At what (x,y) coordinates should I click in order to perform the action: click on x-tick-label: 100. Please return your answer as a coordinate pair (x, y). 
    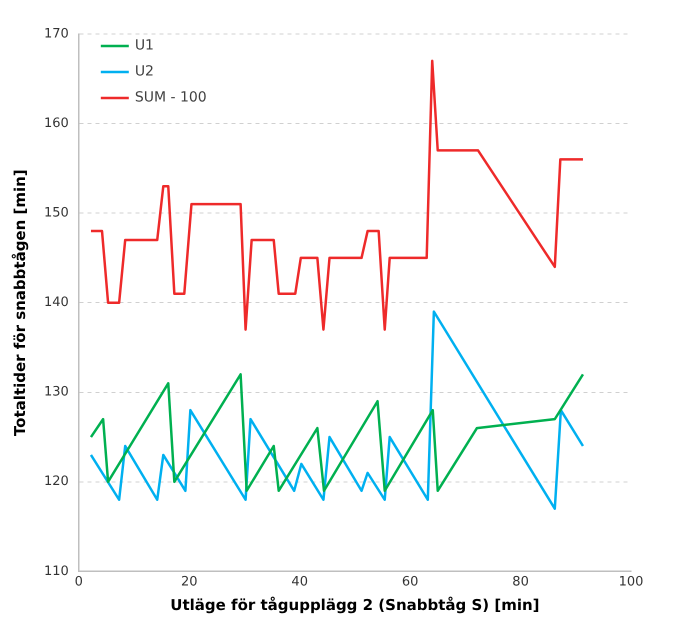
    Looking at the image, I should click on (631, 582).